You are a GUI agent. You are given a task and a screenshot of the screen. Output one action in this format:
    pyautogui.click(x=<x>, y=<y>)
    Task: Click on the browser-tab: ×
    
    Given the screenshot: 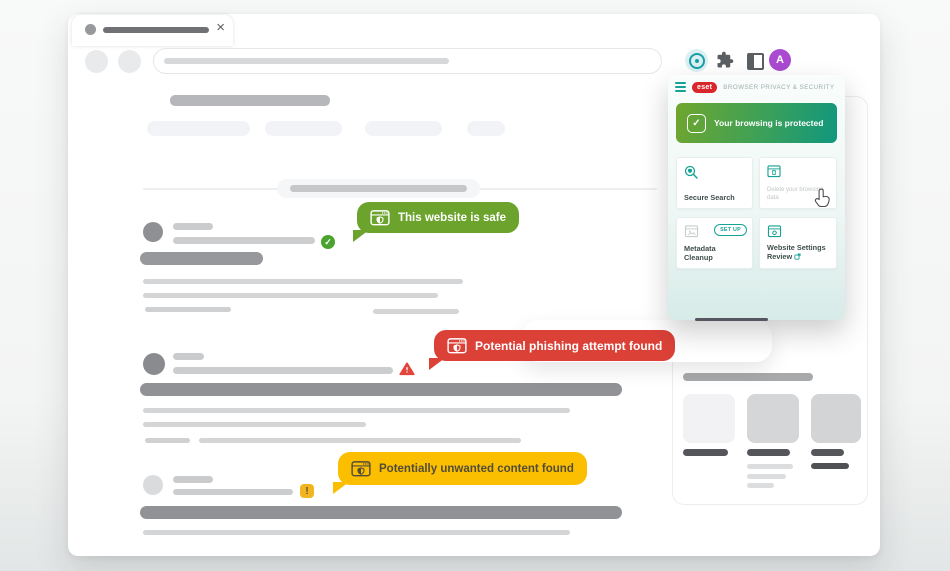 What is the action you would take?
    pyautogui.click(x=152, y=30)
    